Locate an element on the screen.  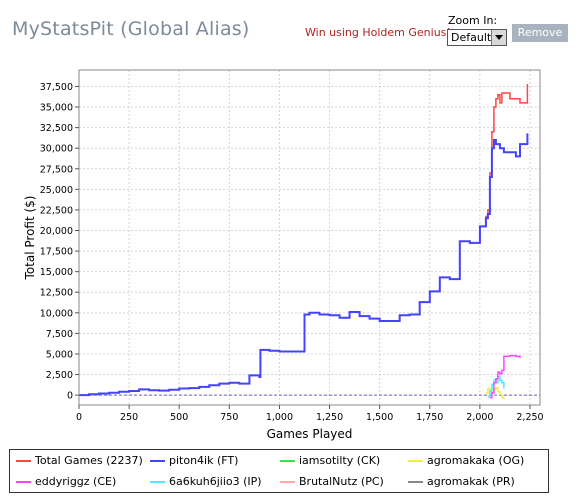
y-tick-label: 20,000 is located at coordinates (56, 231).